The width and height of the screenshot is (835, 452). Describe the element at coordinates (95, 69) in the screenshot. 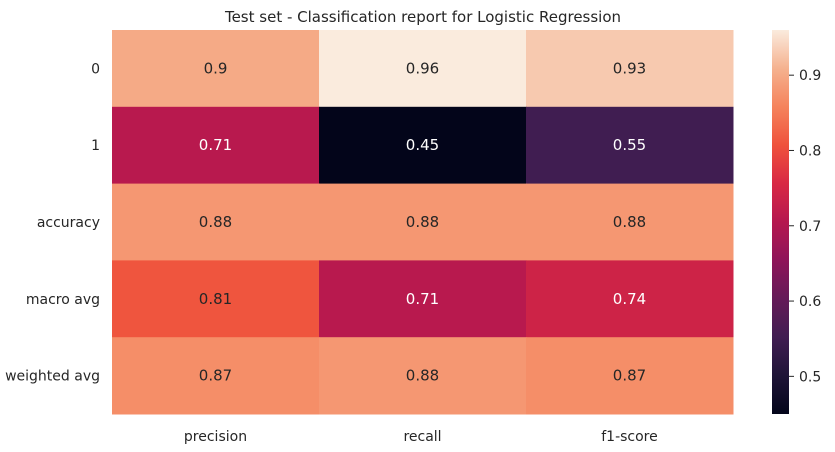

I see `row-label: 0` at that location.